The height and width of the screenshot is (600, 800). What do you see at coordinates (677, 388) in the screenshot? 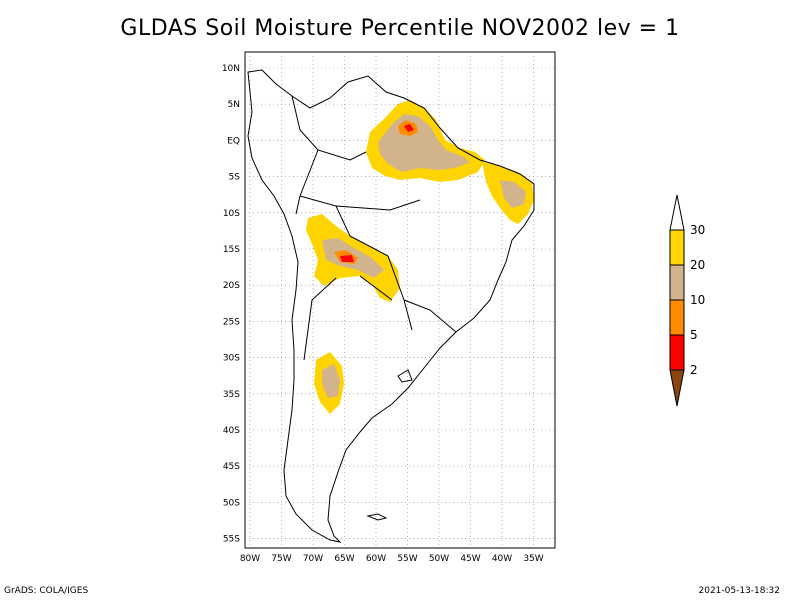
I see `colorbar-bottom-triangle` at bounding box center [677, 388].